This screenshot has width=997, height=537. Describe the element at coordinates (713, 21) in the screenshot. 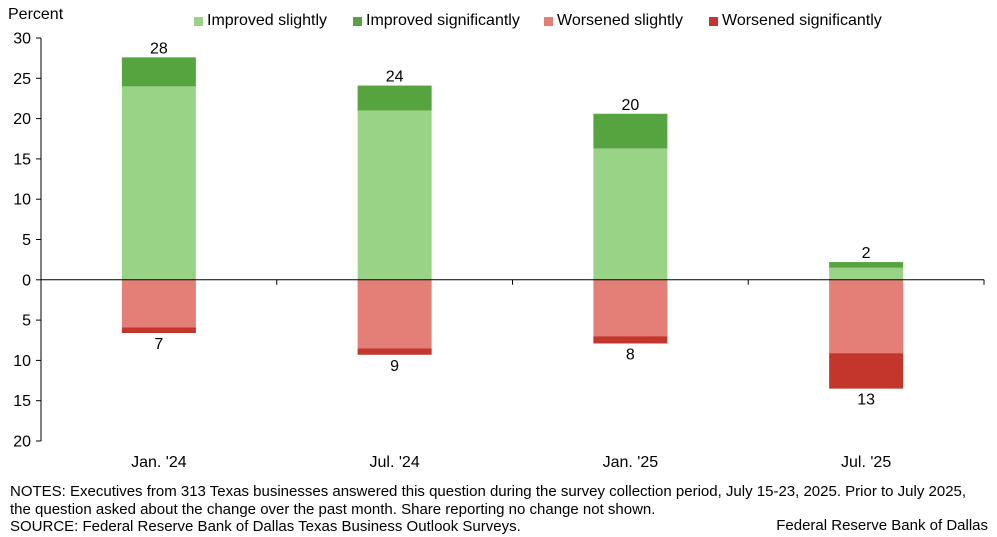

I see `legend-swatch-worsened-significantly` at that location.